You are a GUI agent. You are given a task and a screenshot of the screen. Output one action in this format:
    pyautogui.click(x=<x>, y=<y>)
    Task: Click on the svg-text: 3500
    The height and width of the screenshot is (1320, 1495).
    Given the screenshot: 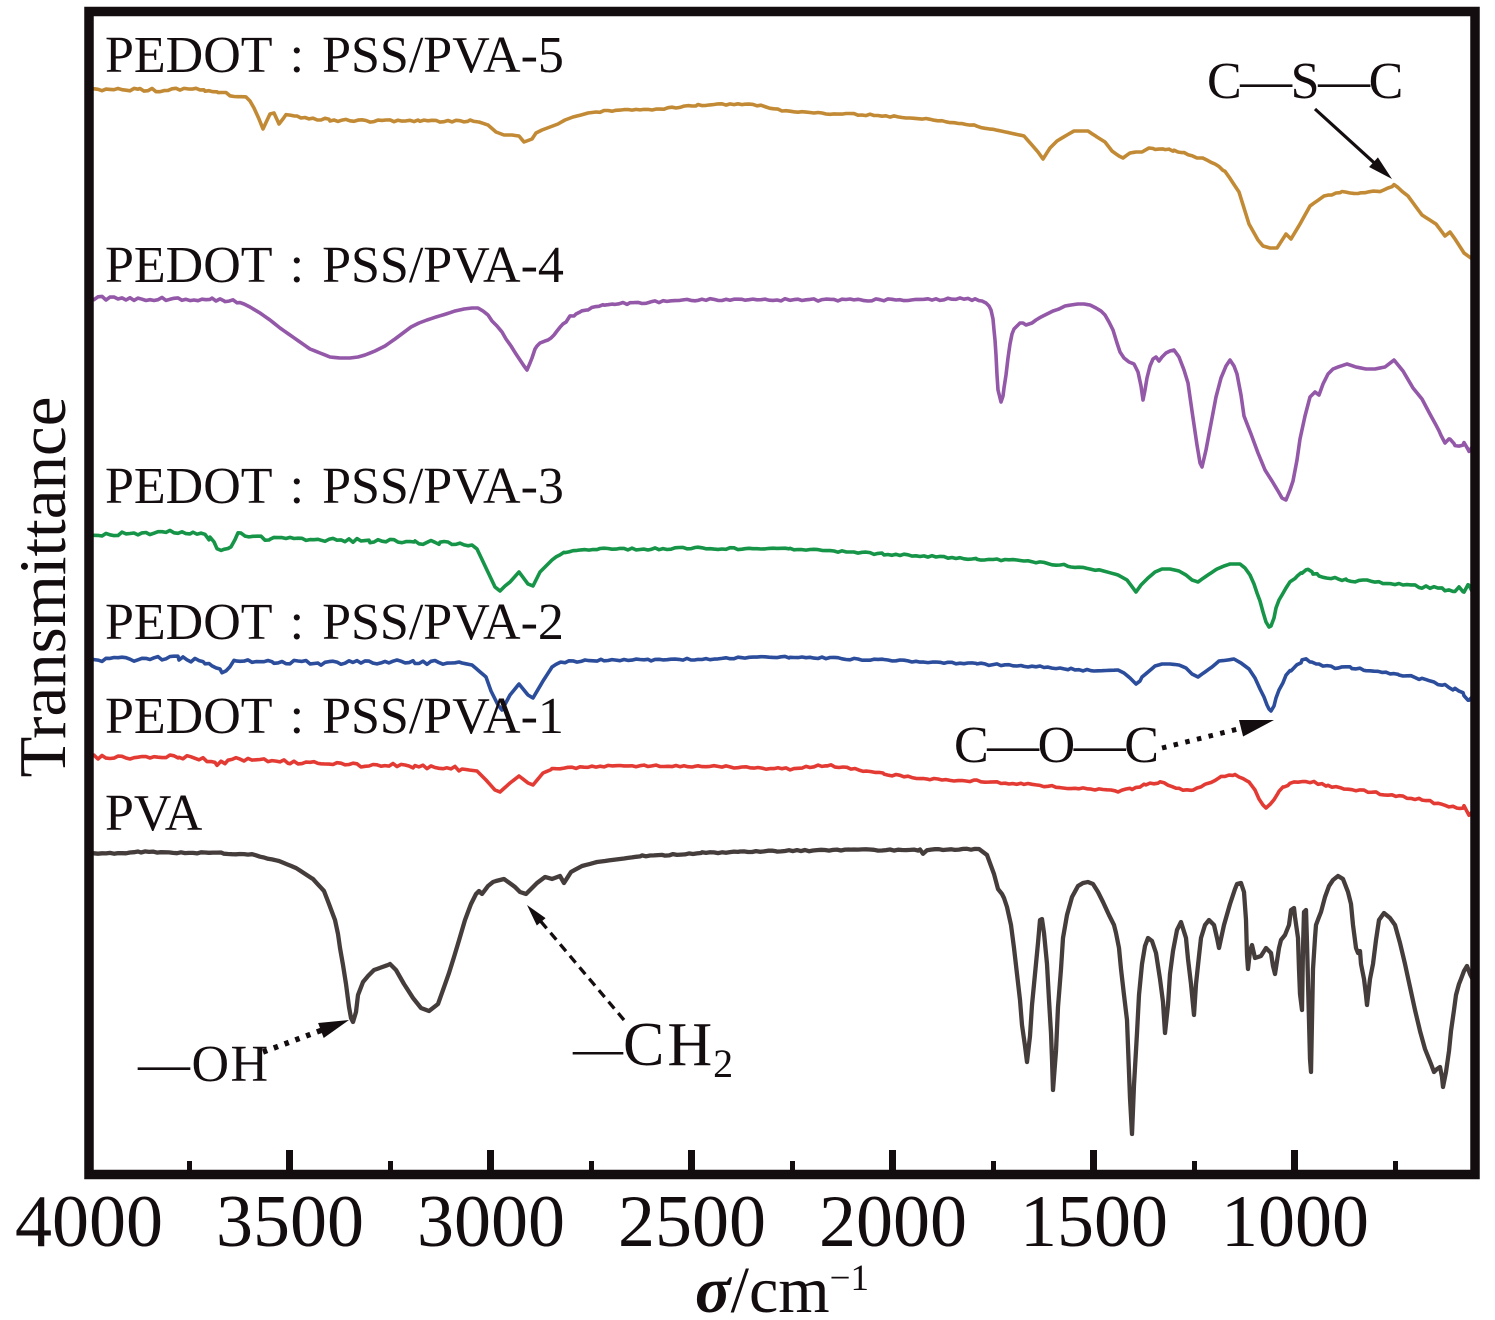 What is the action you would take?
    pyautogui.click(x=290, y=1222)
    